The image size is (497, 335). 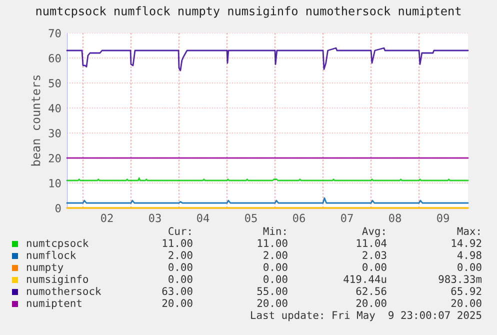 What do you see at coordinates (107, 218) in the screenshot?
I see `x-tick-label: 02` at bounding box center [107, 218].